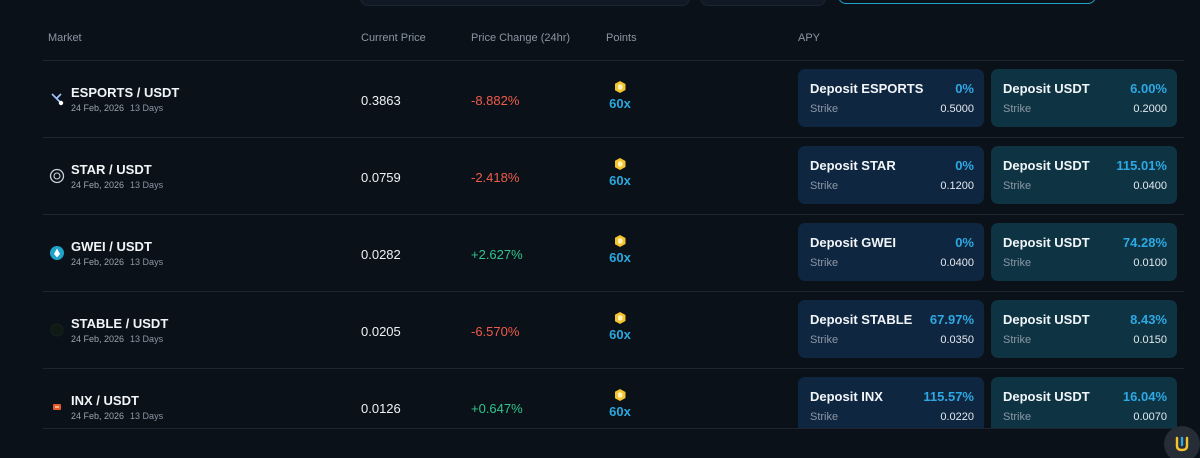 Image resolution: width=1200 pixels, height=458 pixels. I want to click on column-current-price: Current Price, so click(393, 38).